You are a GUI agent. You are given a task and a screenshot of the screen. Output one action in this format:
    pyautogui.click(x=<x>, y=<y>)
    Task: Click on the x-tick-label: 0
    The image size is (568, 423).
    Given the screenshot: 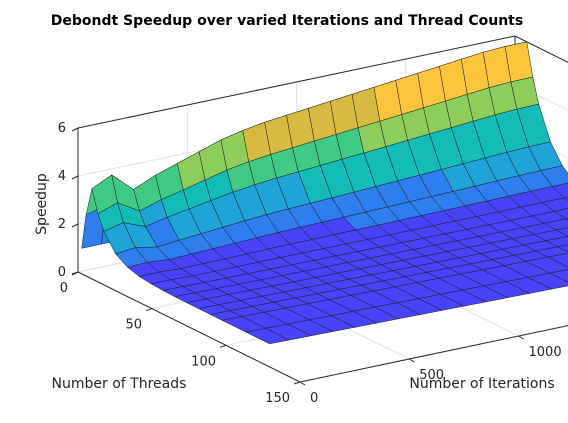 What is the action you would take?
    pyautogui.click(x=314, y=398)
    